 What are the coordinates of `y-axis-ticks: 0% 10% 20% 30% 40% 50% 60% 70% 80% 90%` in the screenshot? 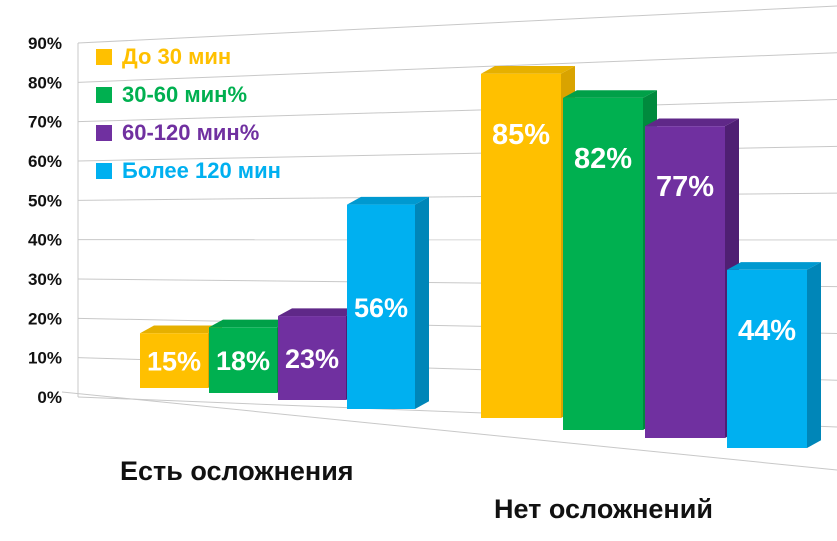 It's located at (45, 220).